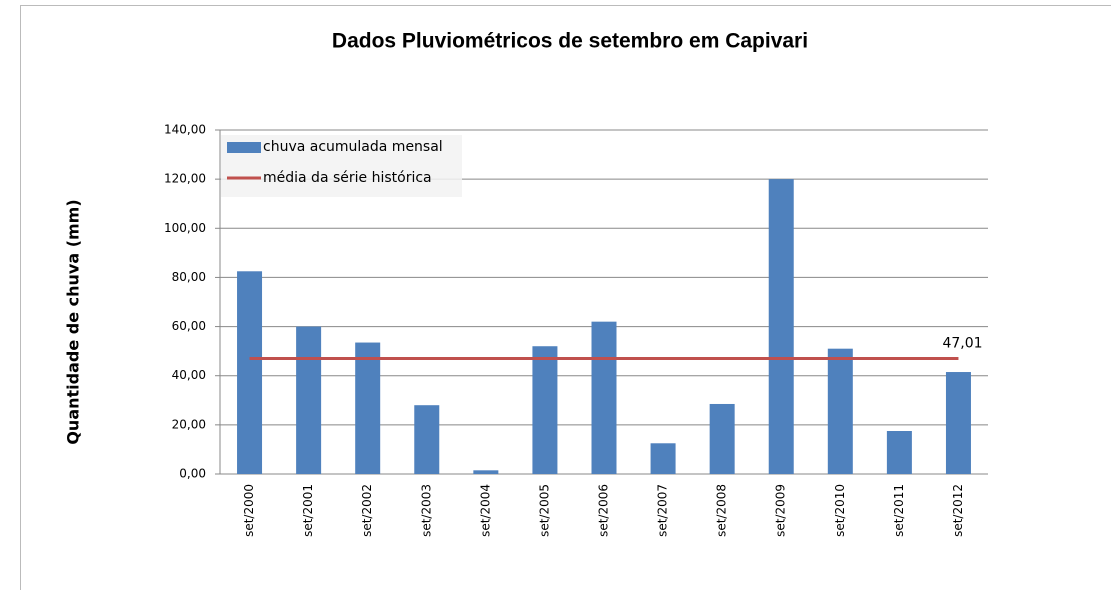 This screenshot has height=590, width=1111. I want to click on y-axis-label: Quantidade de chuva (mm), so click(73, 321).